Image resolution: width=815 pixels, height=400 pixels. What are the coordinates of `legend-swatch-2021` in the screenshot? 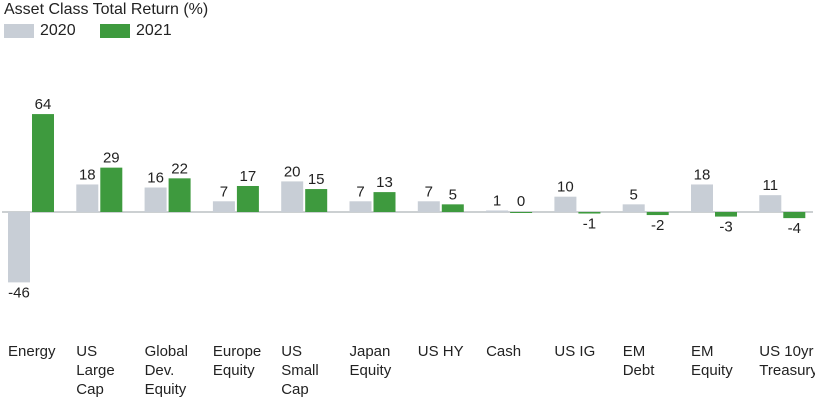 It's located at (115, 31).